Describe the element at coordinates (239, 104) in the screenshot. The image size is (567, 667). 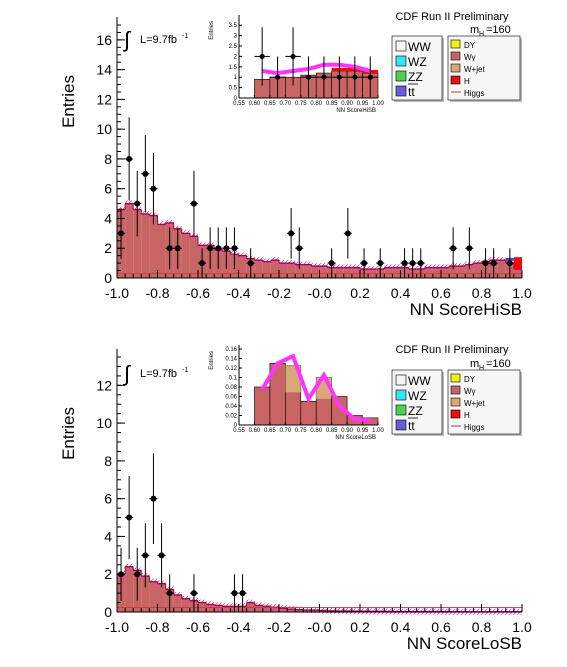
I see `inset-x-tick-label: 0.55` at that location.